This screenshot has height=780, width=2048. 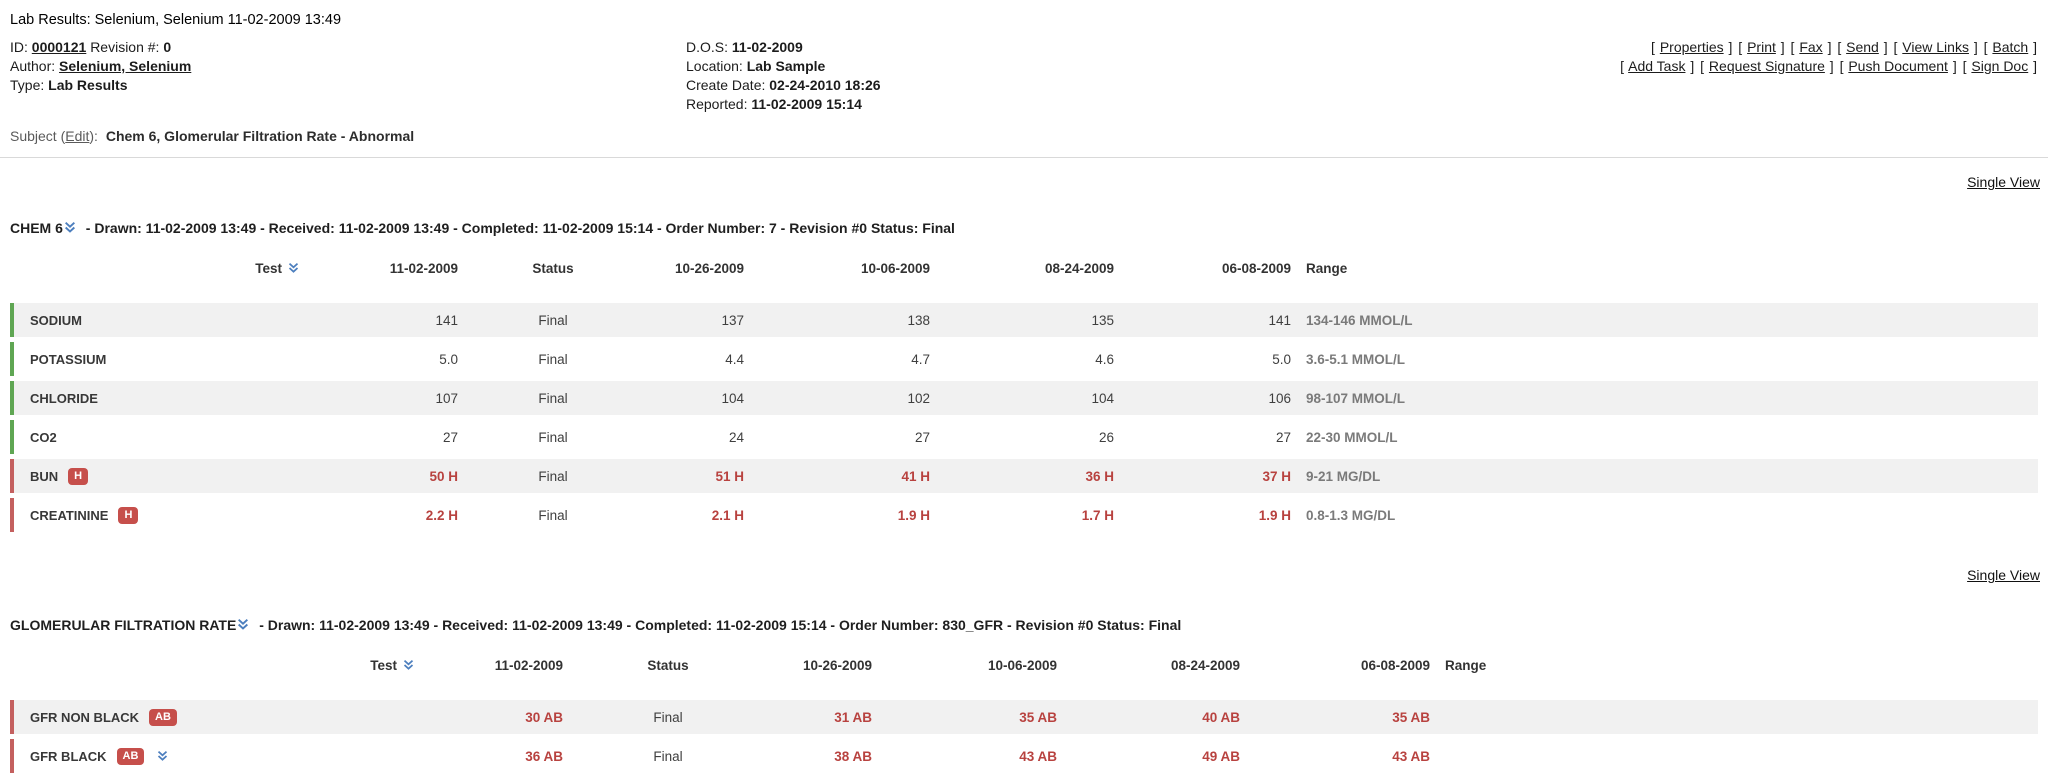 What do you see at coordinates (1099, 476) in the screenshot?
I see `result-value: 36 H` at bounding box center [1099, 476].